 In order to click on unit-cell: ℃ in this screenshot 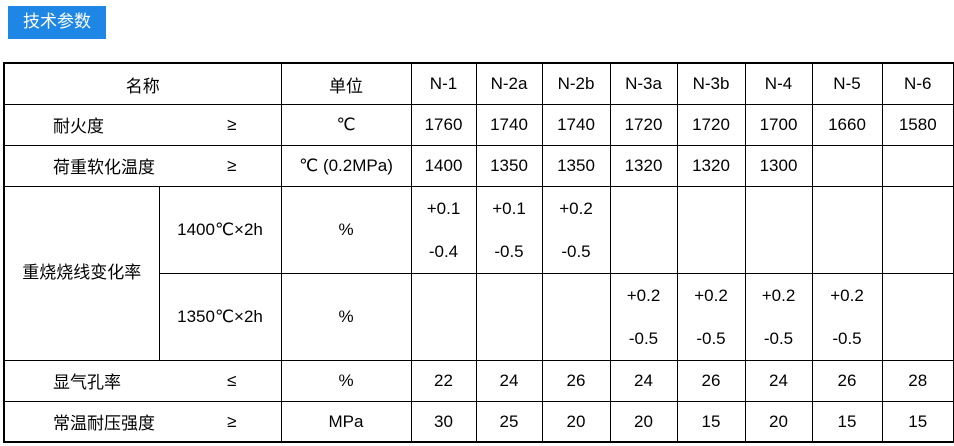, I will do `click(346, 124)`.